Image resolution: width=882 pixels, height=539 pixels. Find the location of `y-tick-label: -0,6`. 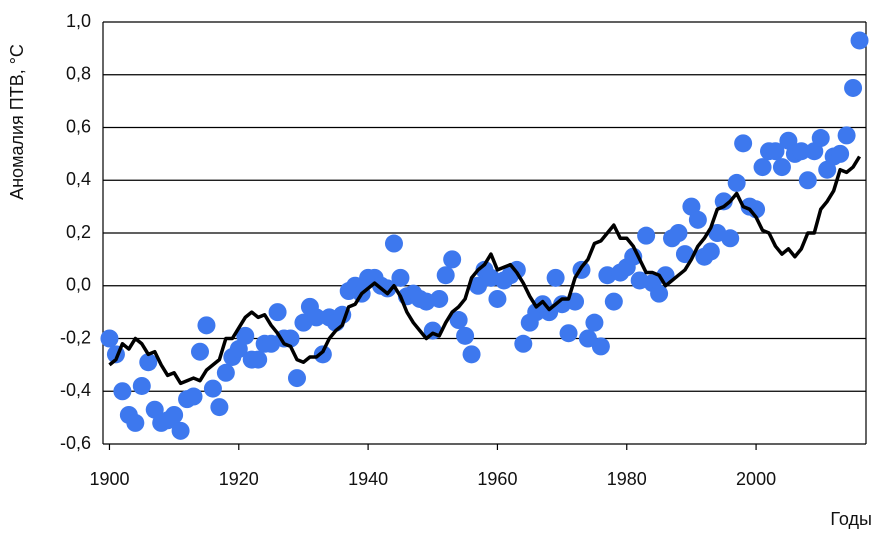

y-tick-label: -0,6 is located at coordinates (75, 443).